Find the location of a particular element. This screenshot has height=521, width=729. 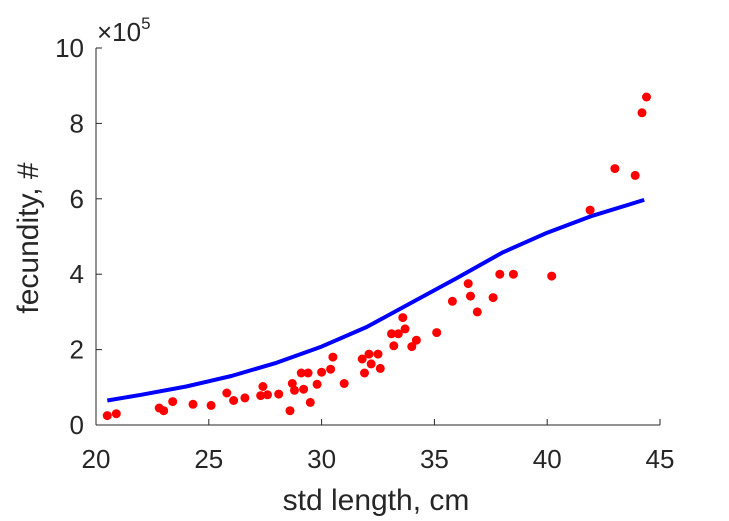

x-tick-label: 20 is located at coordinates (96, 459).